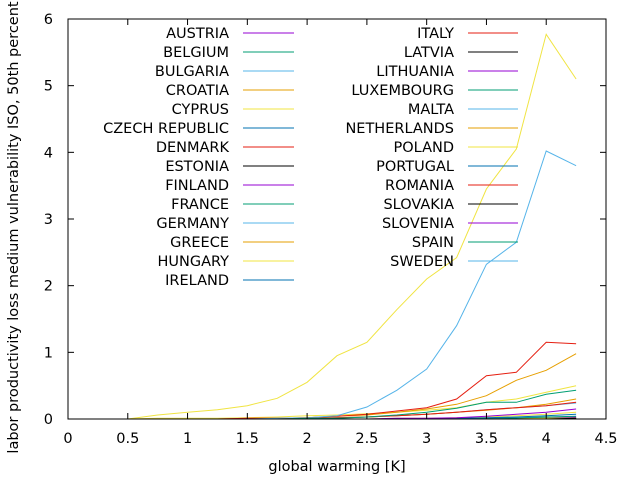  Describe the element at coordinates (415, 72) in the screenshot. I see `legend-label-lithuania: LITHUANIA` at that location.